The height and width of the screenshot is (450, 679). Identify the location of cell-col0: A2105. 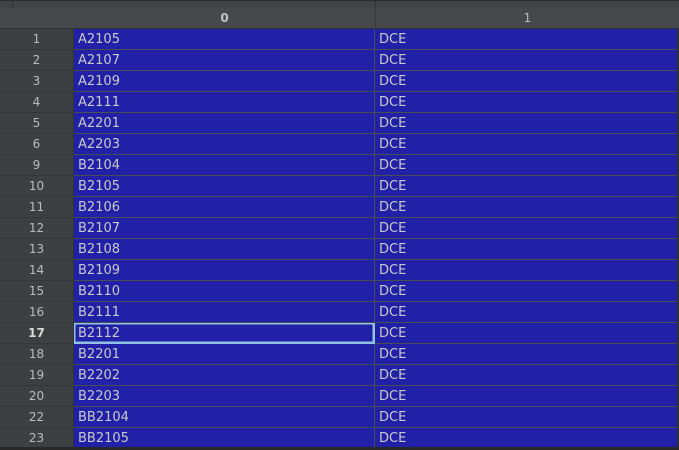
(224, 39).